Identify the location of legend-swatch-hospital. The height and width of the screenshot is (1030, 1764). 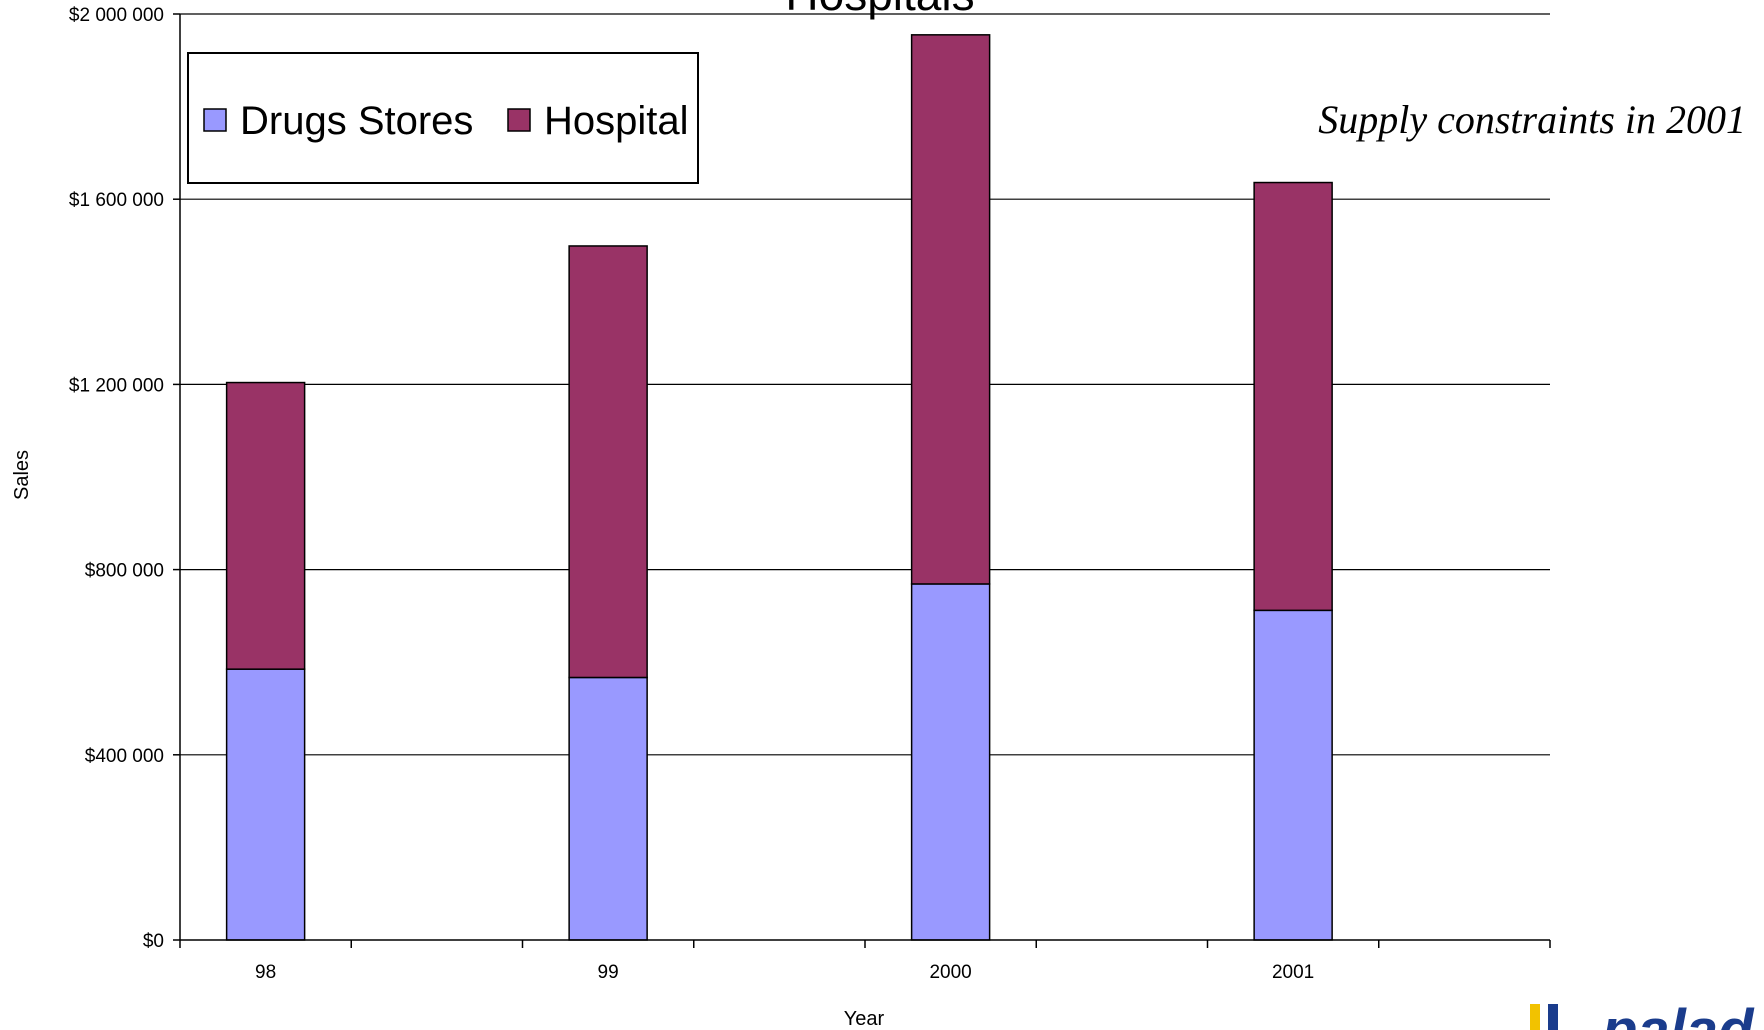
(519, 120).